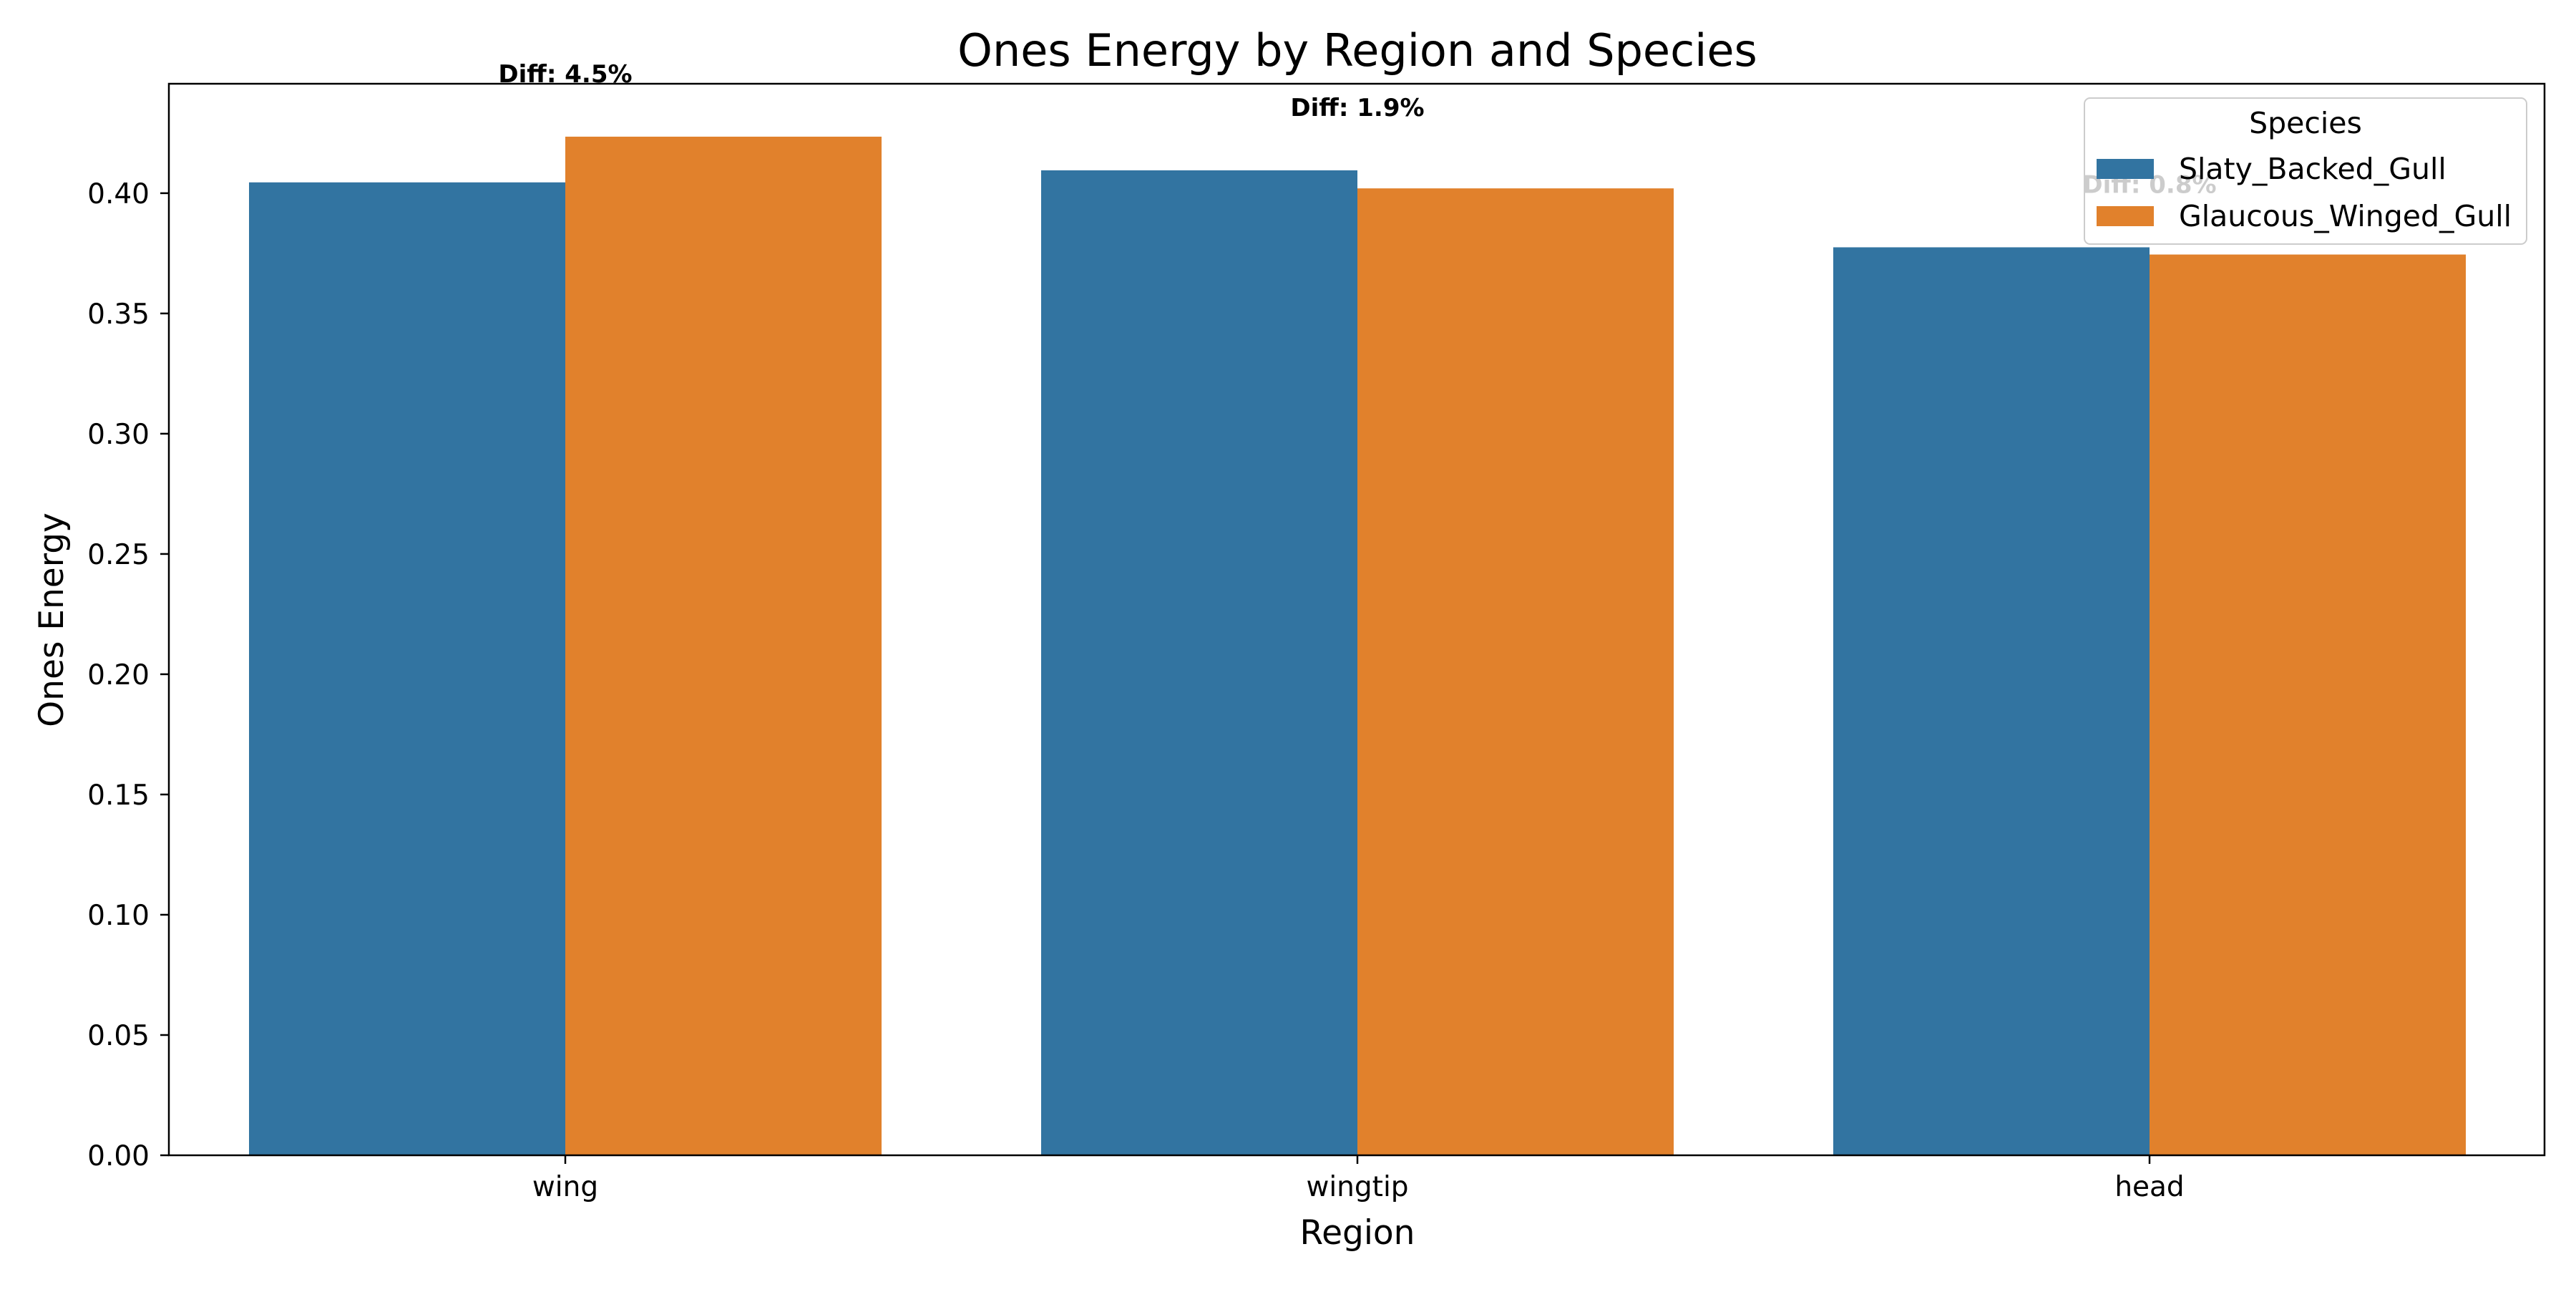  I want to click on y-tick-label: 0.30, so click(118, 435).